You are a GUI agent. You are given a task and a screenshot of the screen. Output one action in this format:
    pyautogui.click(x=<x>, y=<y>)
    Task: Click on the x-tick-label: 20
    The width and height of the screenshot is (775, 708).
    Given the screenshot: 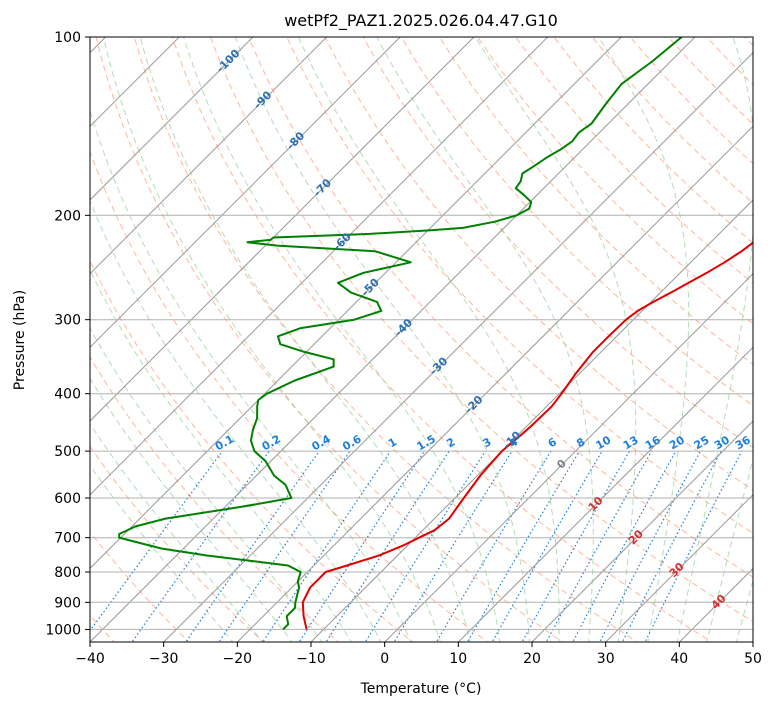 What is the action you would take?
    pyautogui.click(x=532, y=659)
    